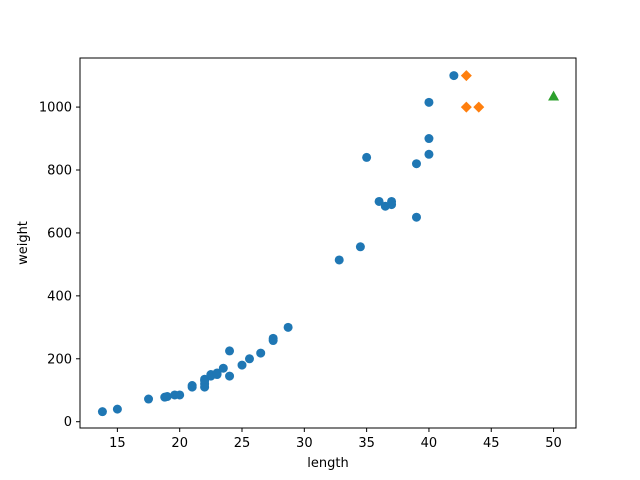 The image size is (640, 480). I want to click on x-tick-label-5: 40, so click(429, 443).